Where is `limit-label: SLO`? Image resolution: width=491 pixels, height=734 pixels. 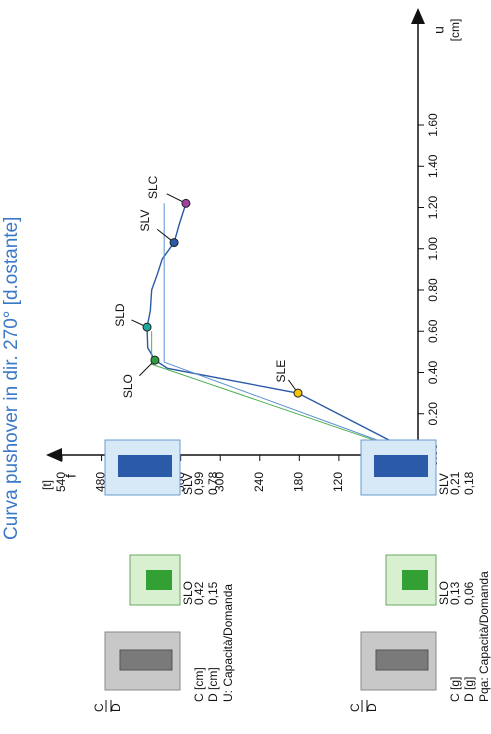 limit-label: SLO is located at coordinates (128, 386).